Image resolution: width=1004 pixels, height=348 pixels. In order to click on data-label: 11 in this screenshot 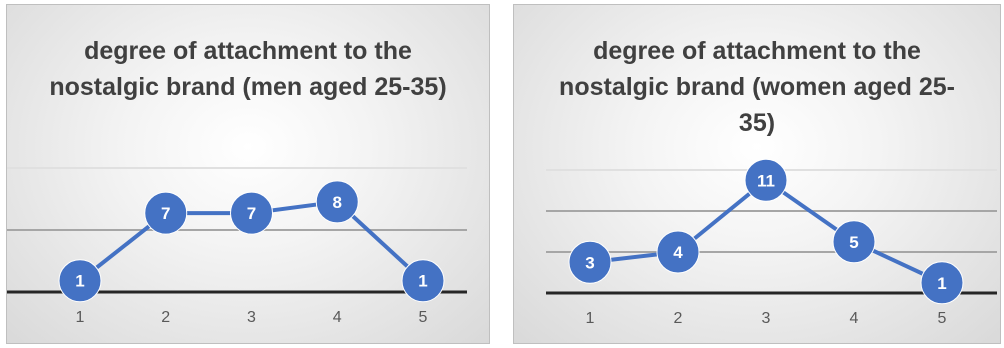, I will do `click(766, 180)`.